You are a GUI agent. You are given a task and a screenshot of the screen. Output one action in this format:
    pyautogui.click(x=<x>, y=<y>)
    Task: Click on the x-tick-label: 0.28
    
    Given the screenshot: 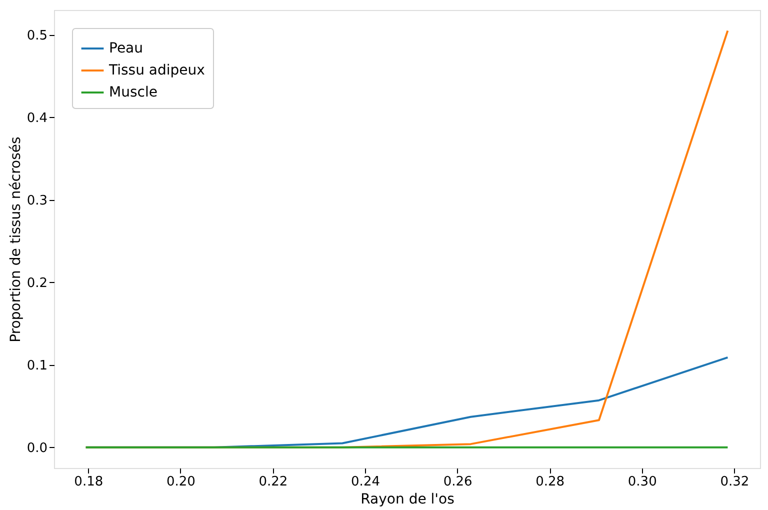 What is the action you would take?
    pyautogui.click(x=550, y=482)
    